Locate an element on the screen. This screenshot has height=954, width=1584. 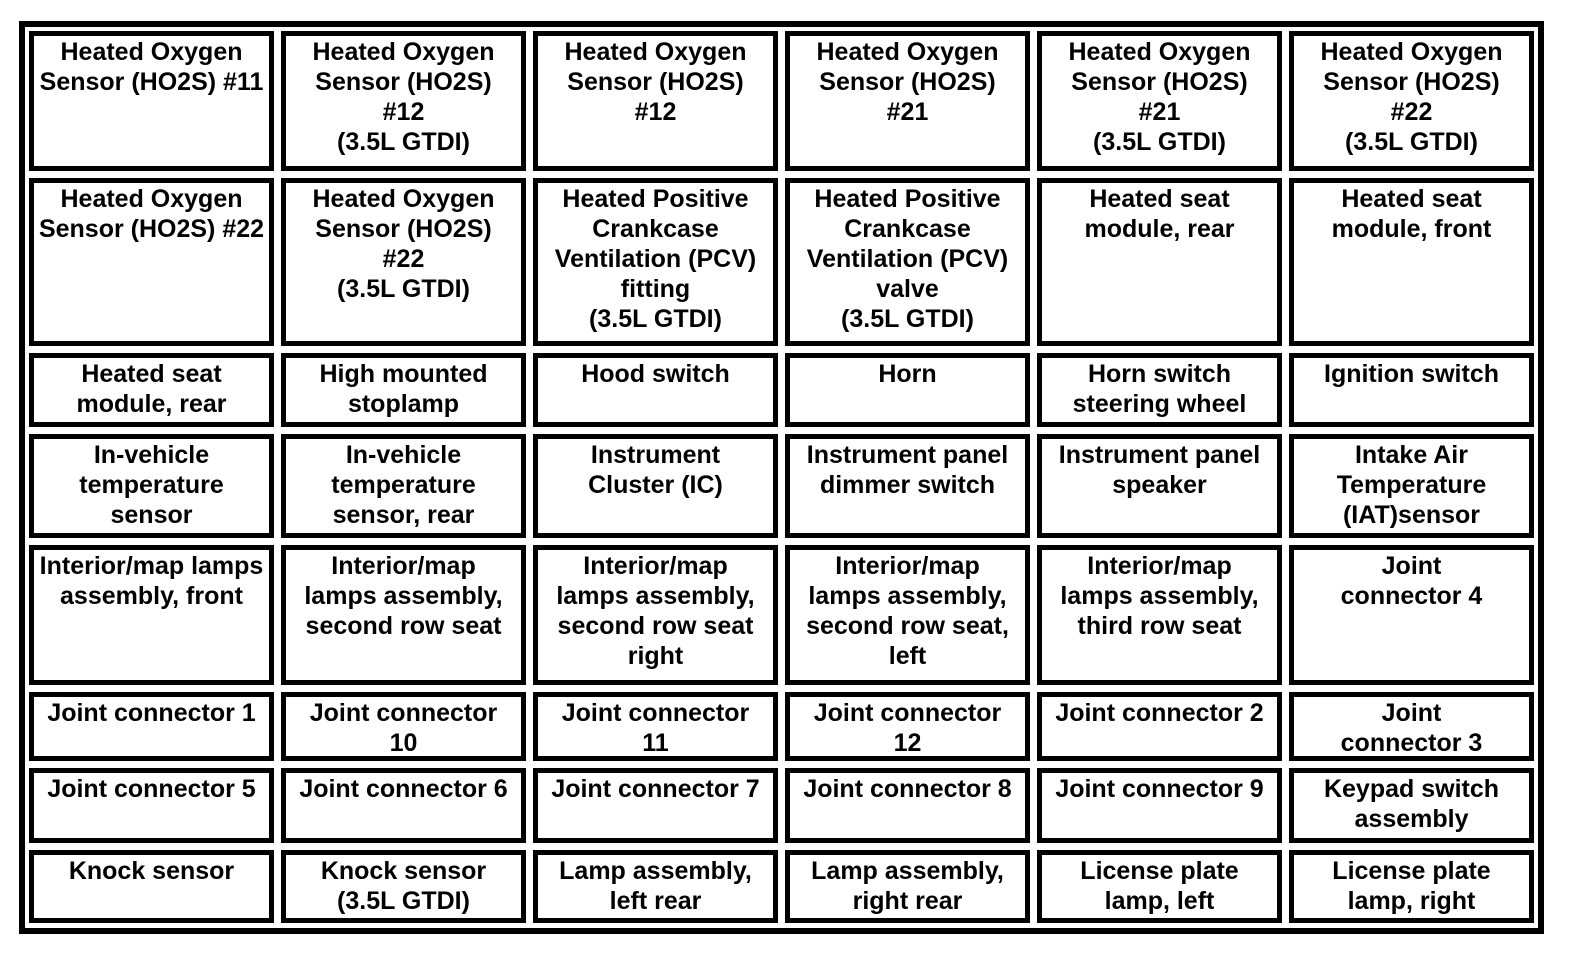
table-cell: Joint connector 9 is located at coordinates (1159, 805).